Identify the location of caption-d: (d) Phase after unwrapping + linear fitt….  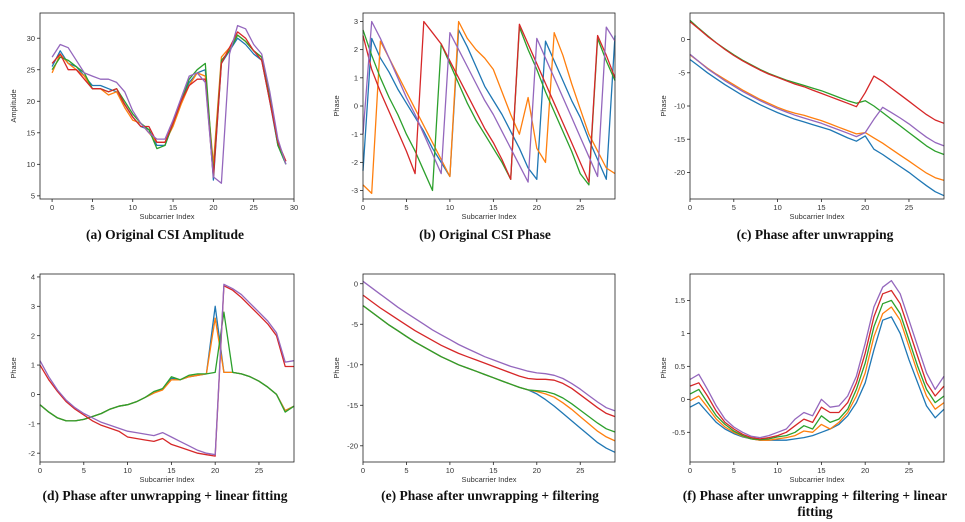
(165, 495).